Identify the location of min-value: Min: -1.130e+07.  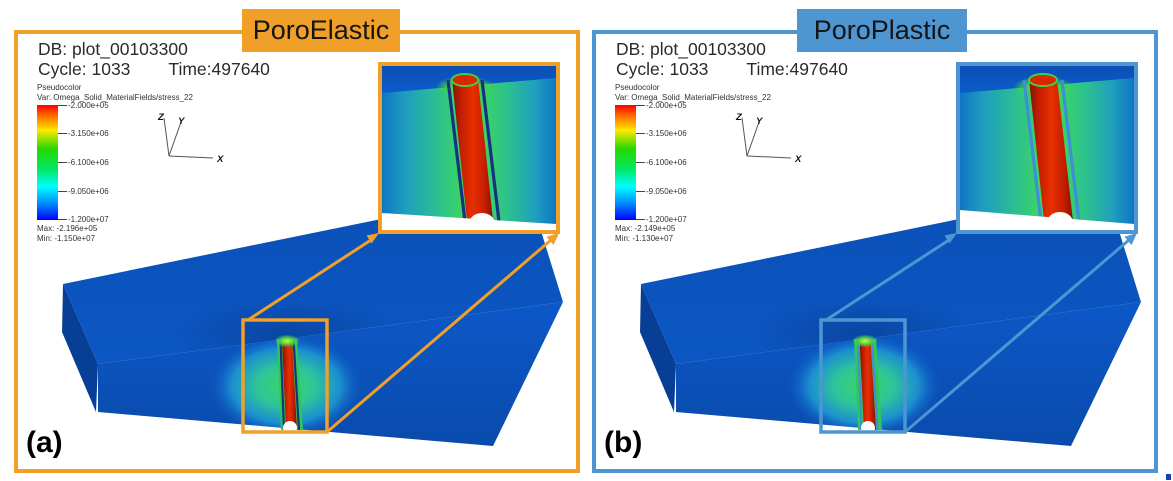
(644, 238).